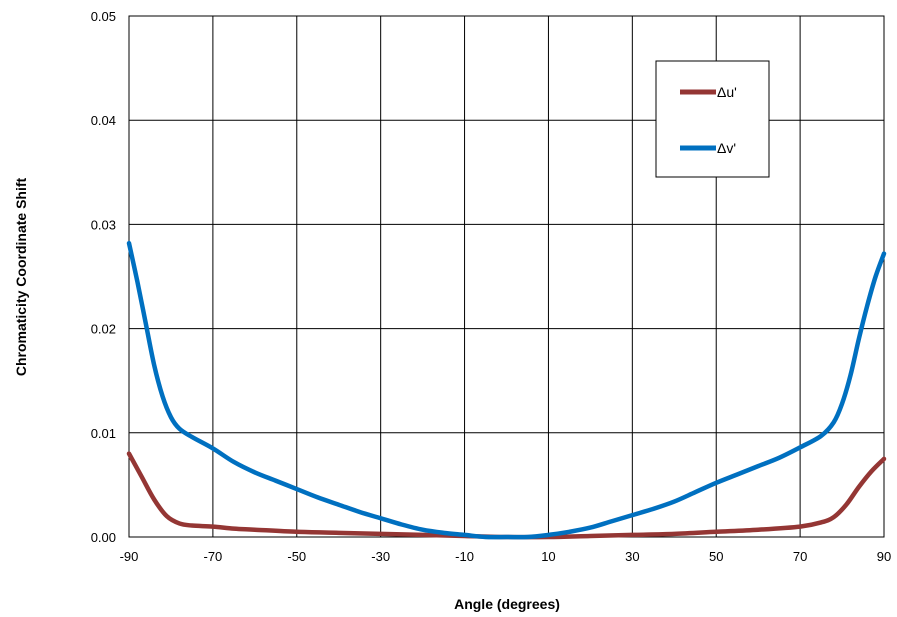 The height and width of the screenshot is (617, 897). Describe the element at coordinates (632, 556) in the screenshot. I see `x-tick-label: 30` at that location.